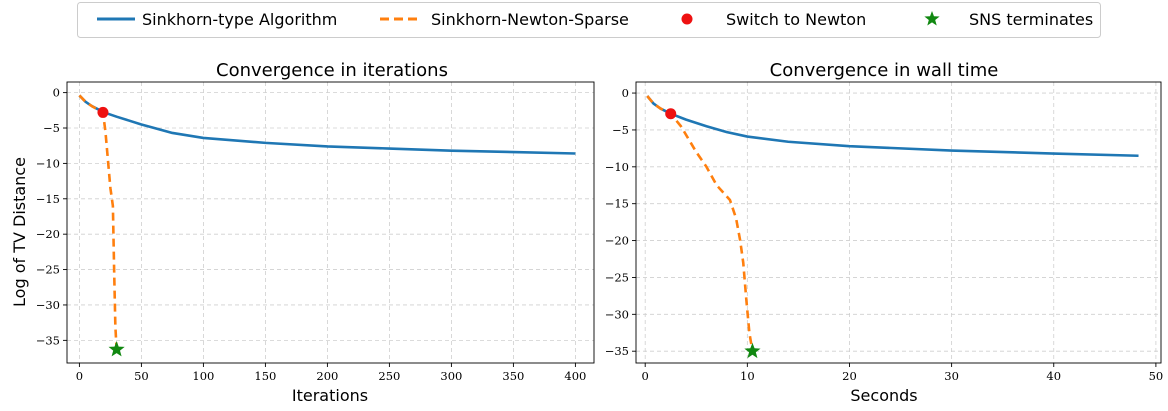 This screenshot has width=1168, height=411. What do you see at coordinates (327, 376) in the screenshot?
I see `x-tick-label: 200` at bounding box center [327, 376].